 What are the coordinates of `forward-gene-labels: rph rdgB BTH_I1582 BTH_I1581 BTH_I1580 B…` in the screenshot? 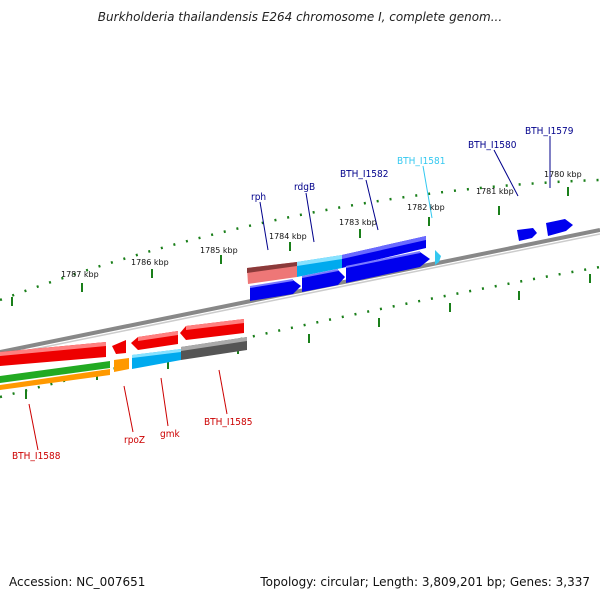 It's located at (412, 164).